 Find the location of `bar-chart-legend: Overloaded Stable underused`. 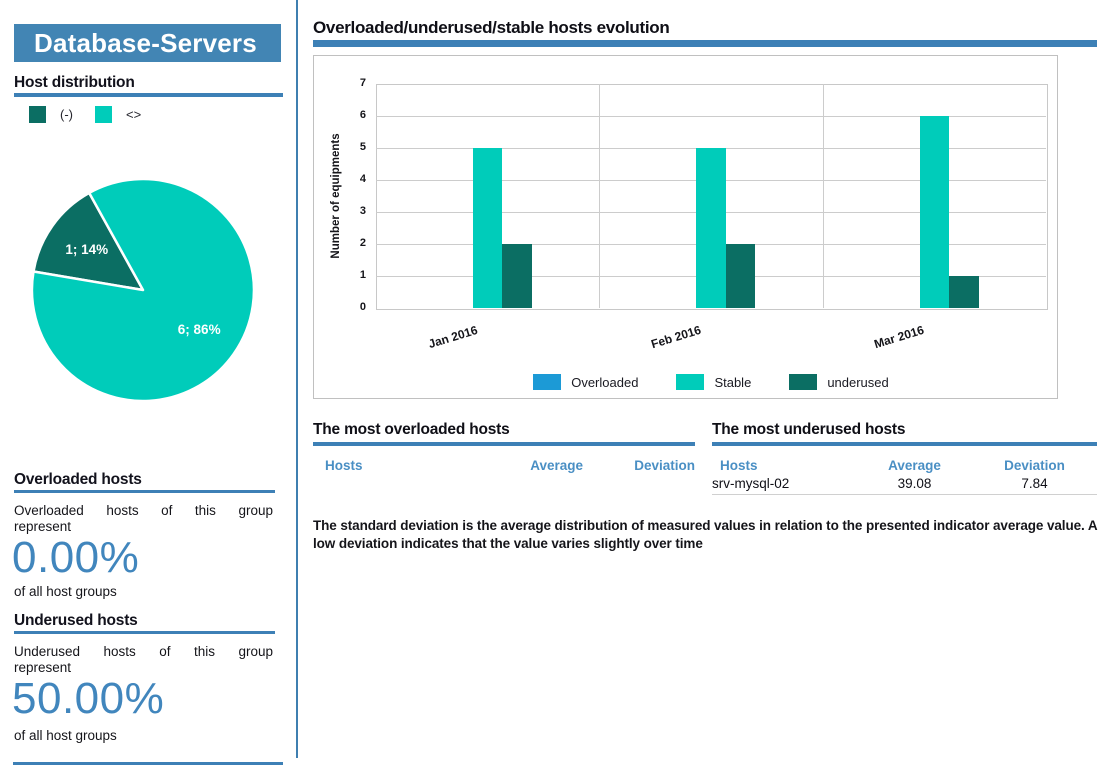

bar-chart-legend: Overloaded Stable underused is located at coordinates (711, 382).